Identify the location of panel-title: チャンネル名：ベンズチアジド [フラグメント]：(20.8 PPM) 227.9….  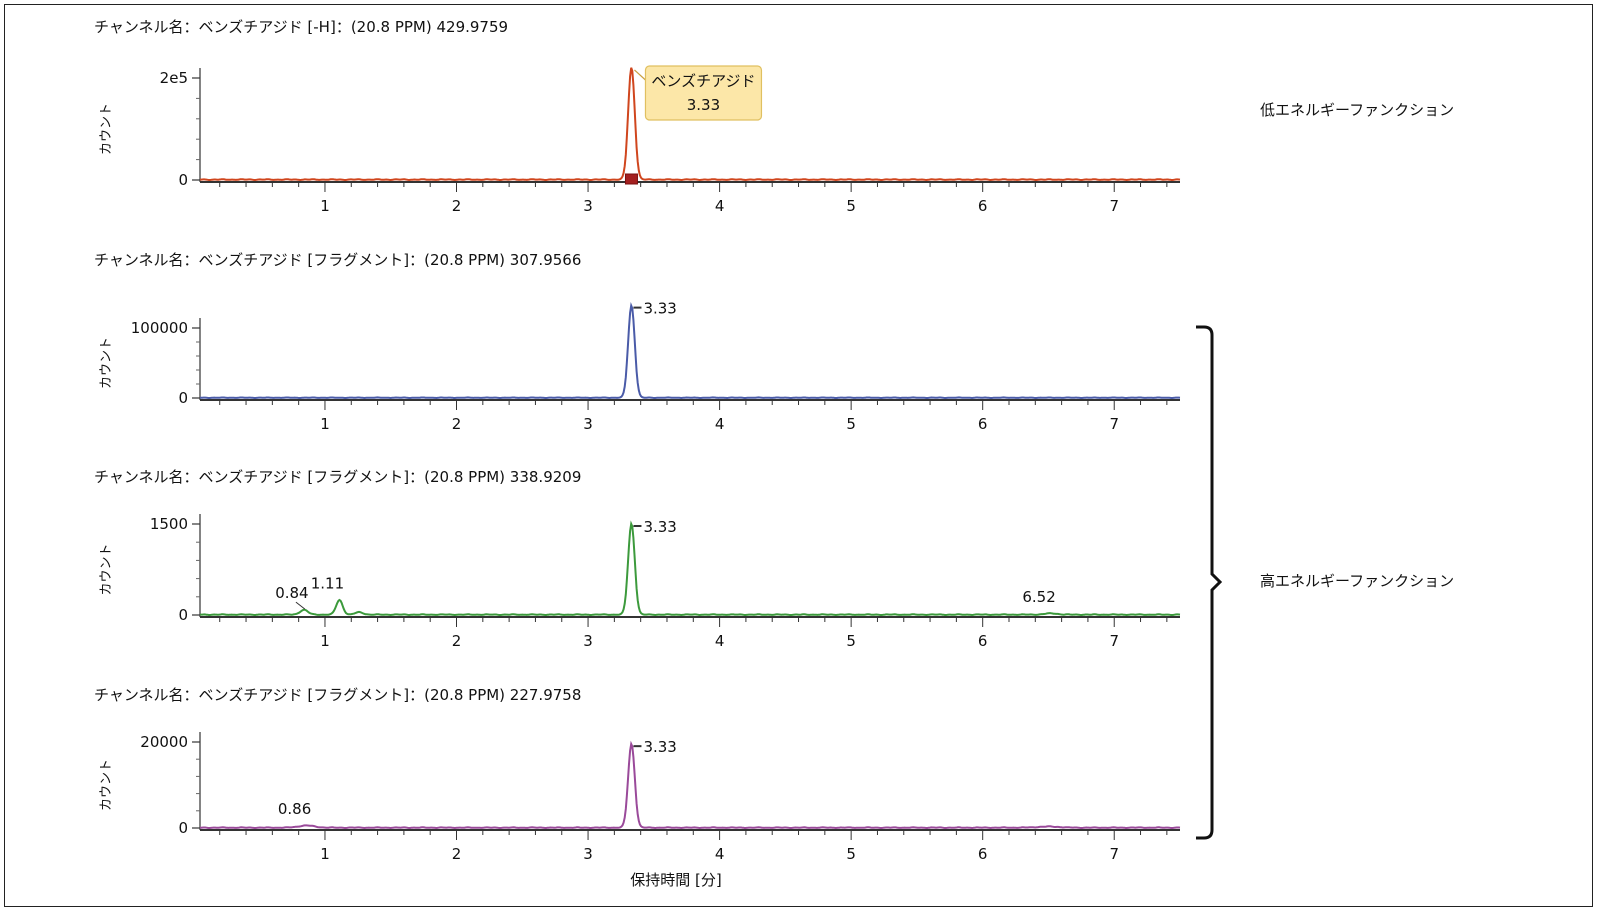
(337, 695).